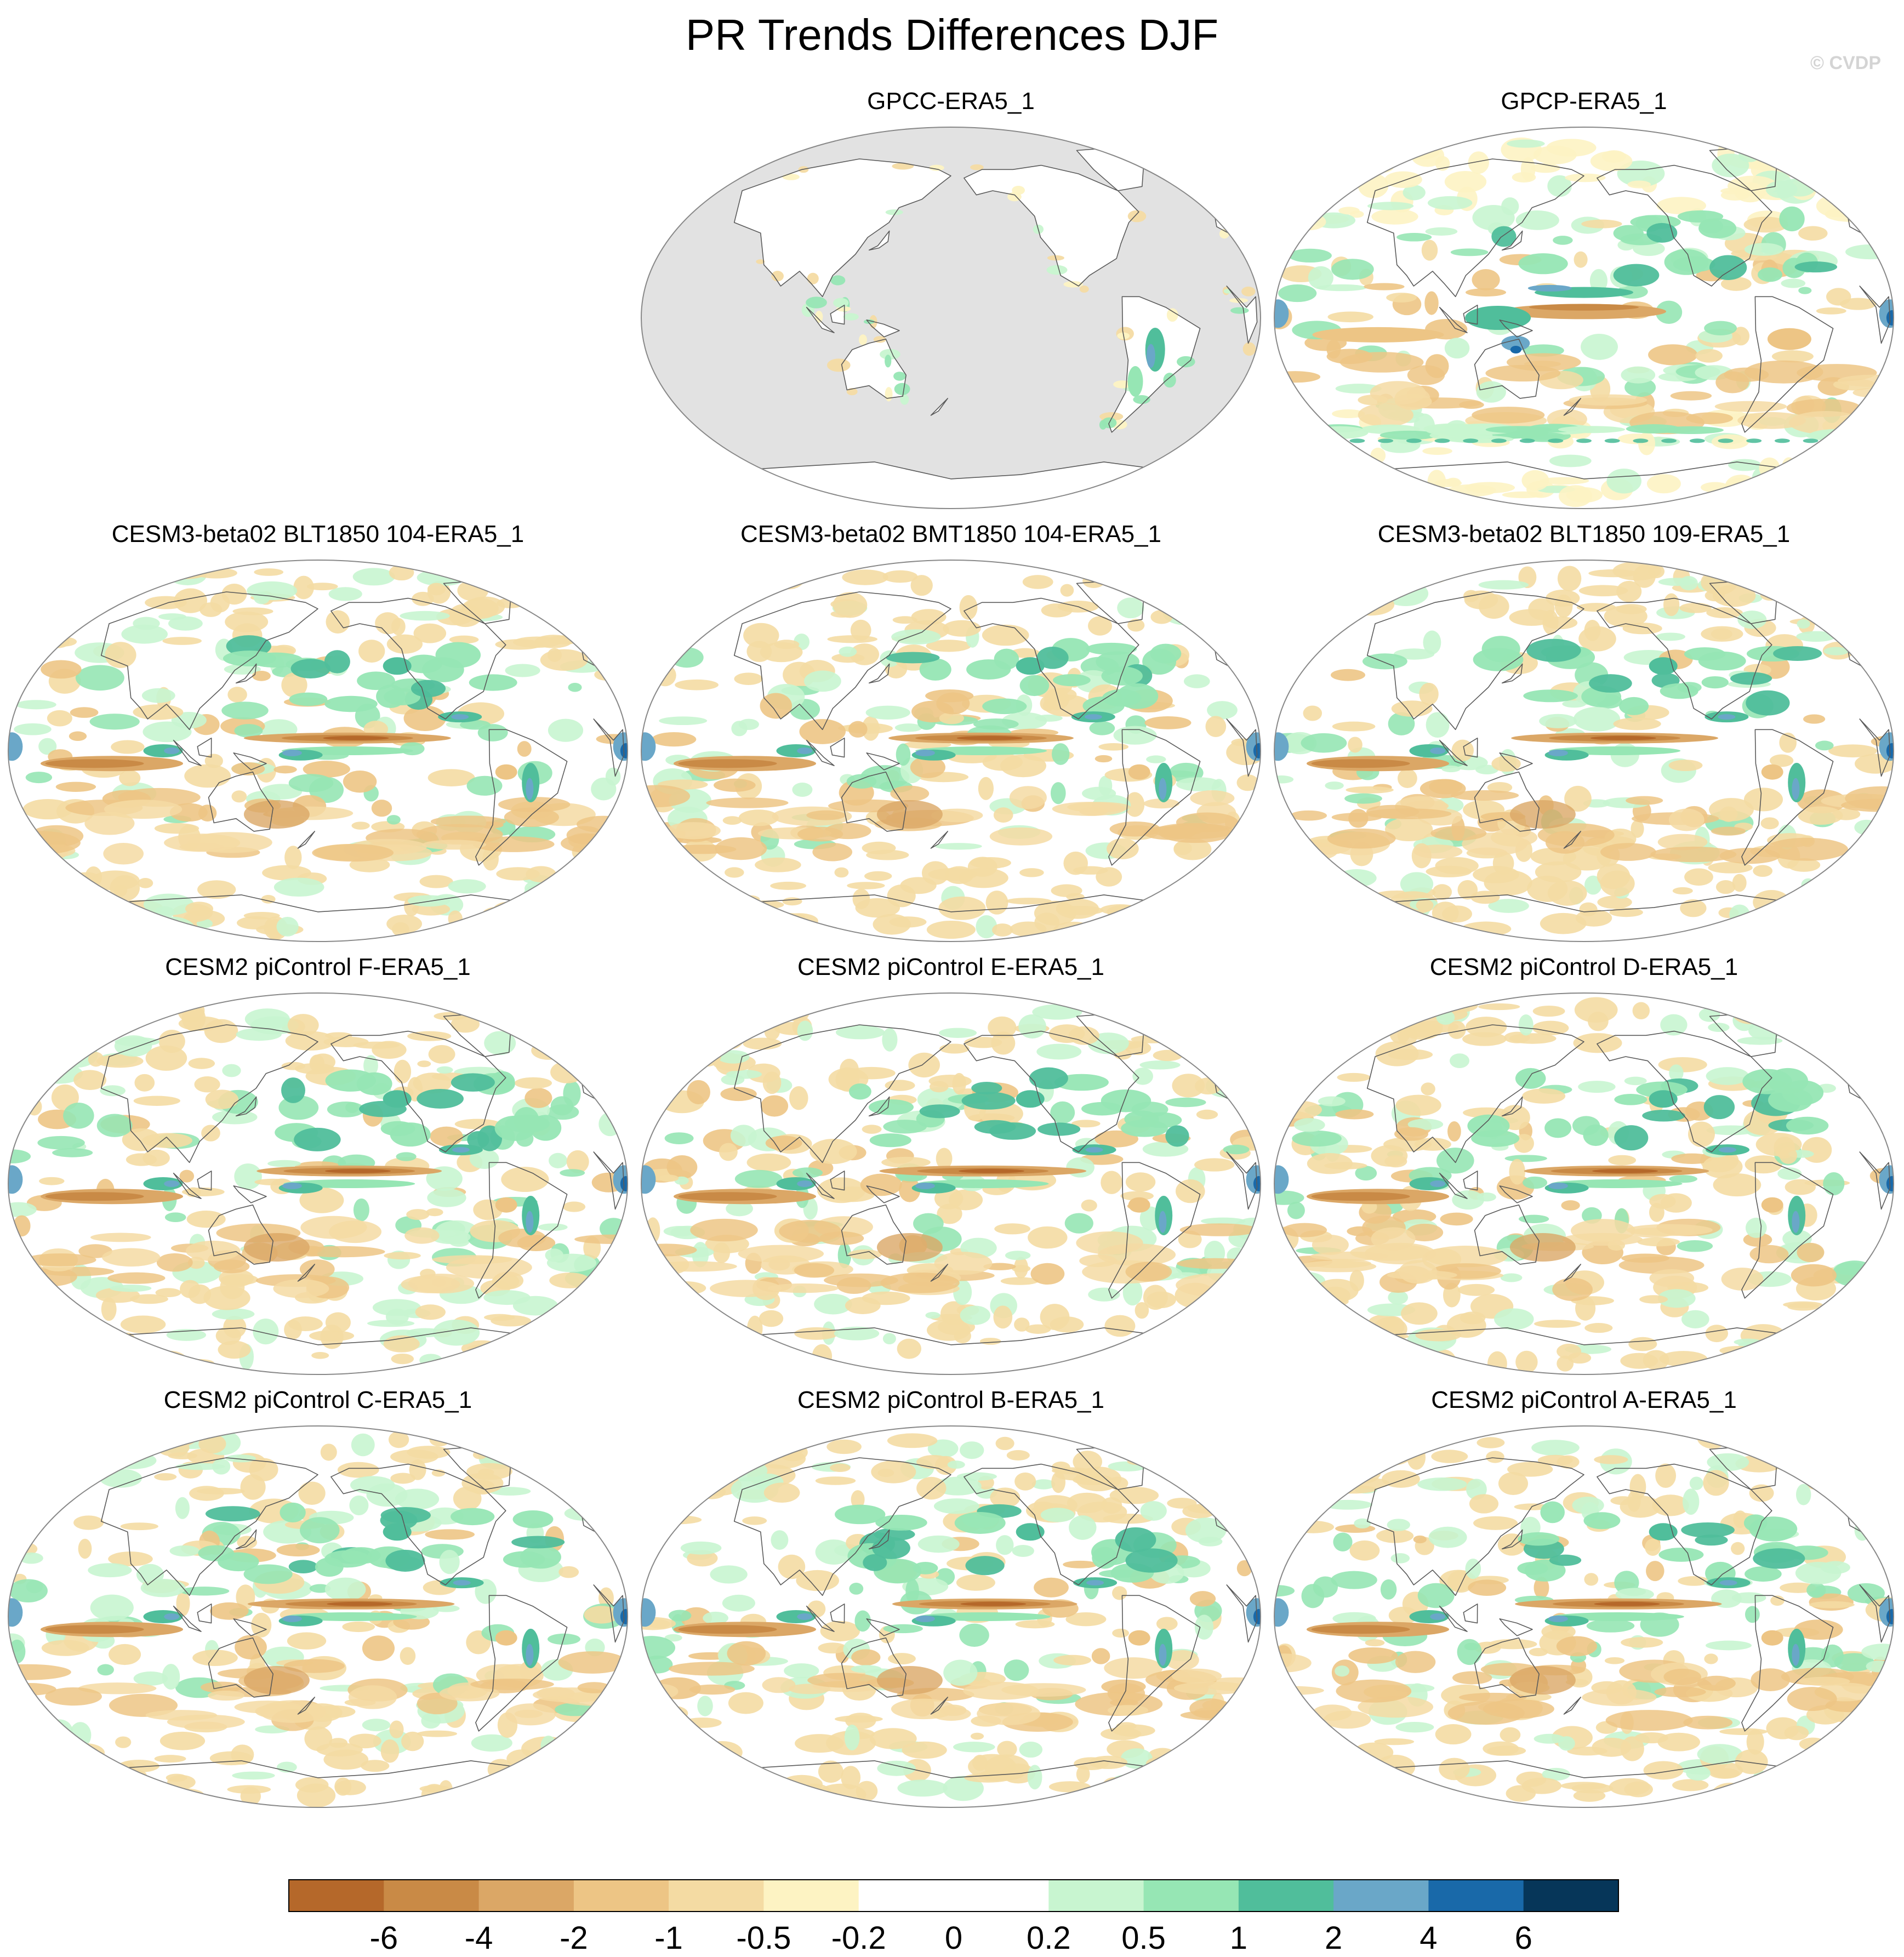  I want to click on colorbar-tick-label: 0.5, so click(1143, 1938).